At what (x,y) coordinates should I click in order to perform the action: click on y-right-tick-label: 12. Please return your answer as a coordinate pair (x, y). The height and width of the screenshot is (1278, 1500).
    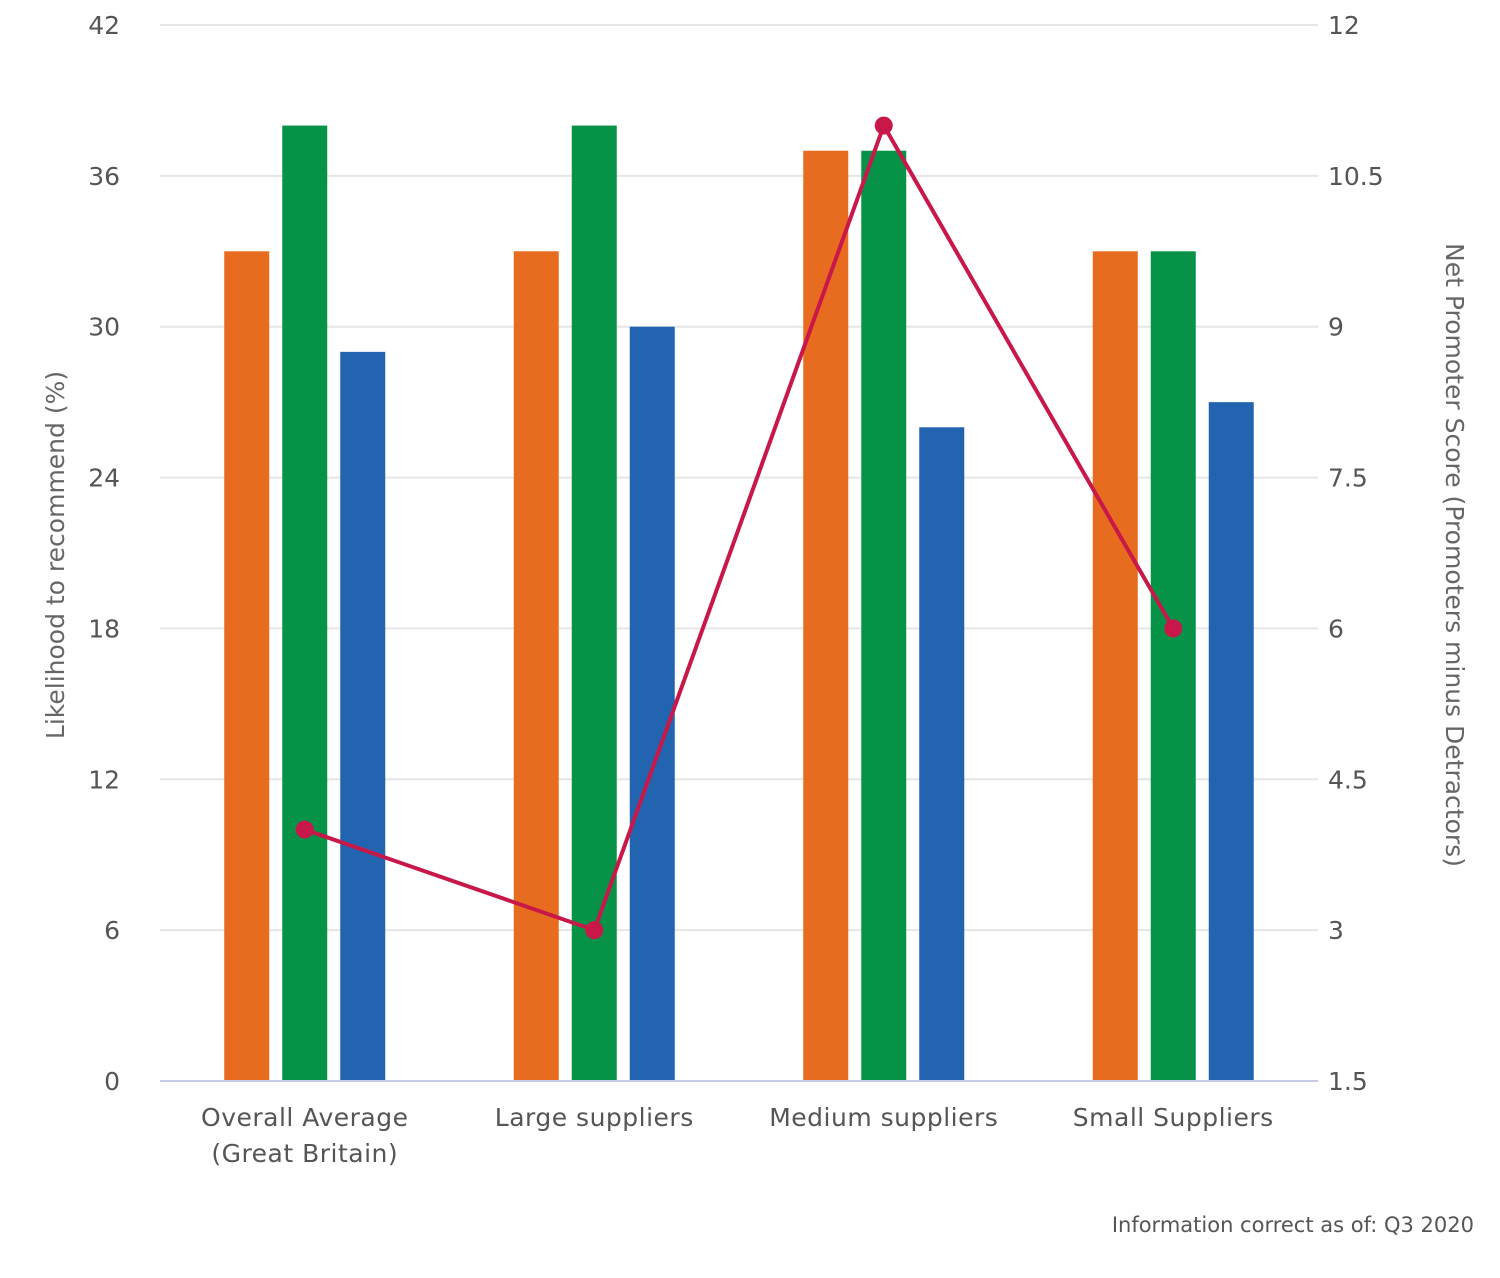
    Looking at the image, I should click on (1344, 25).